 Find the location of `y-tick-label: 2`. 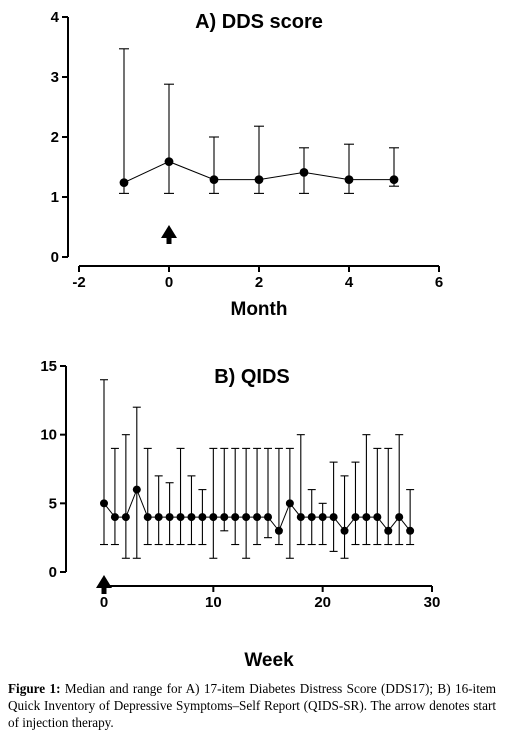

y-tick-label: 2 is located at coordinates (55, 137).